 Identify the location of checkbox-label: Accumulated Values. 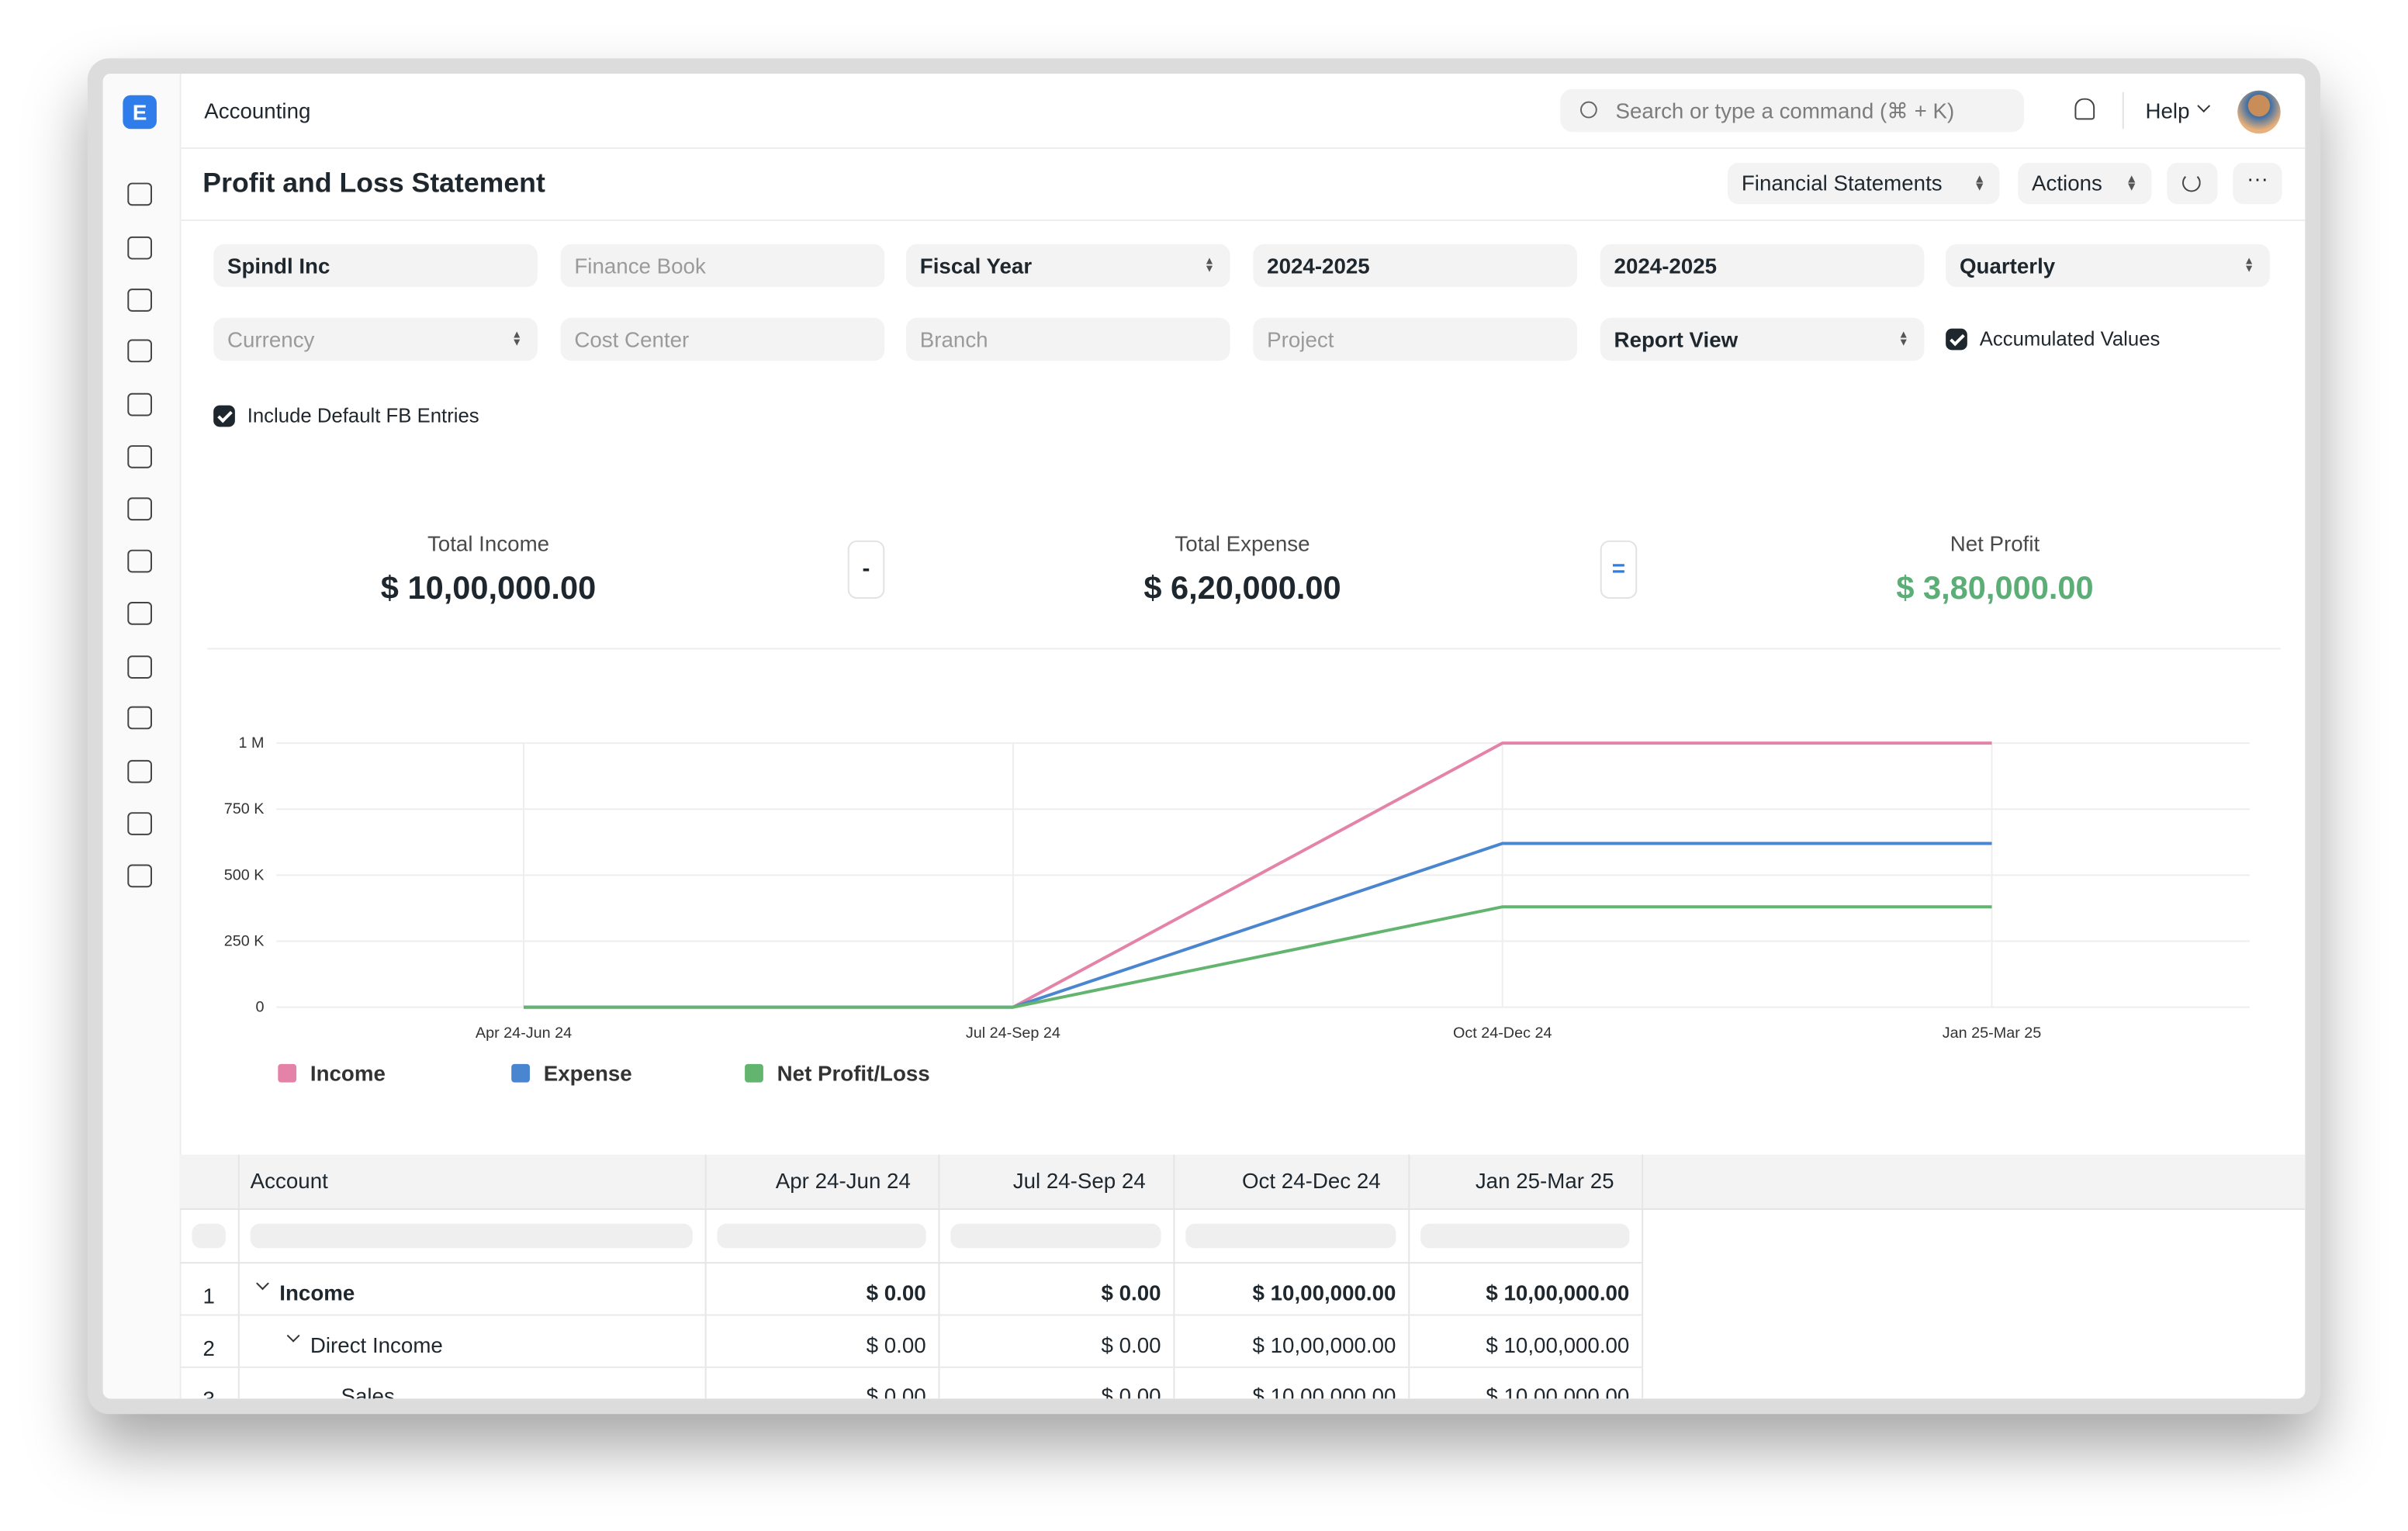
(2070, 339).